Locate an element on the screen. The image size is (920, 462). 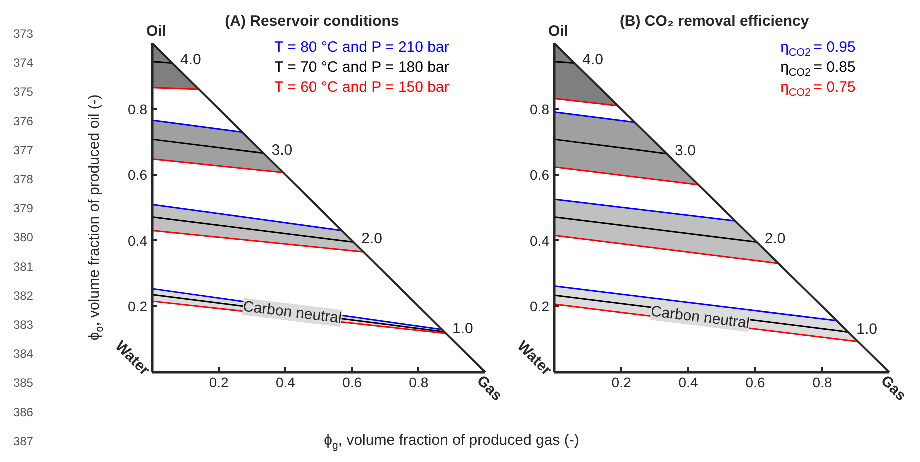
text: 373 374 375 376 377 378 379 380 381 382 383 384 385 386 387 is located at coordinates (23, 237).